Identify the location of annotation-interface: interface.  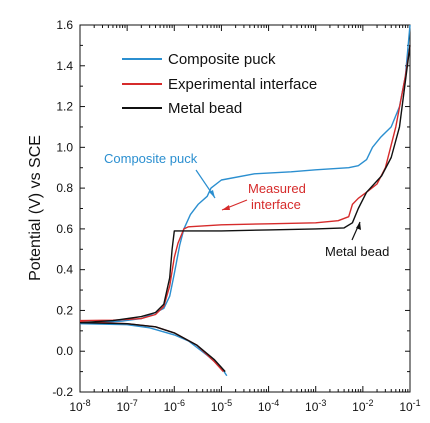
(276, 204).